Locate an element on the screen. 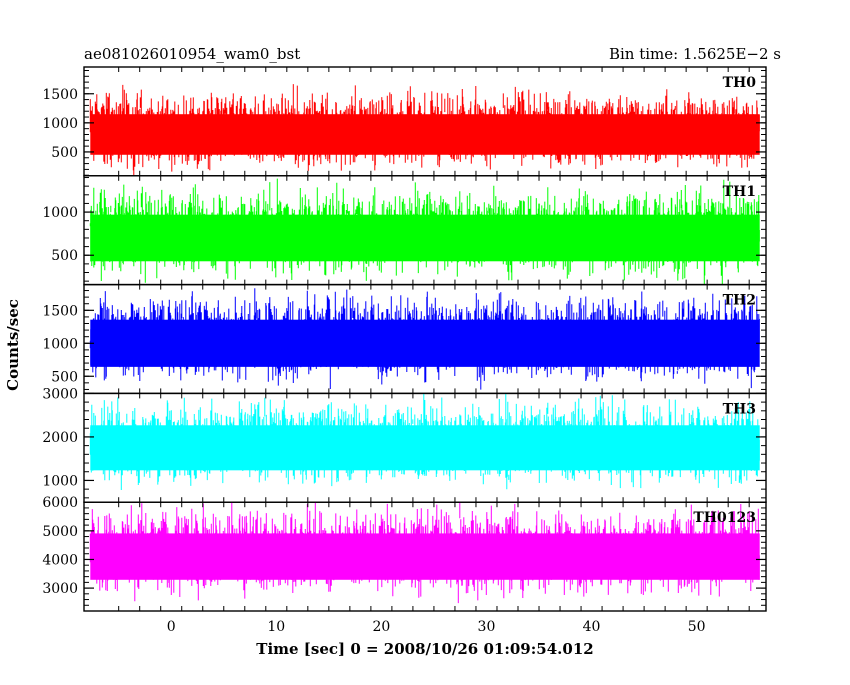 Image resolution: width=850 pixels, height=685 pixels. panel-th2: 500 1000 1500 TH2 is located at coordinates (404, 339).